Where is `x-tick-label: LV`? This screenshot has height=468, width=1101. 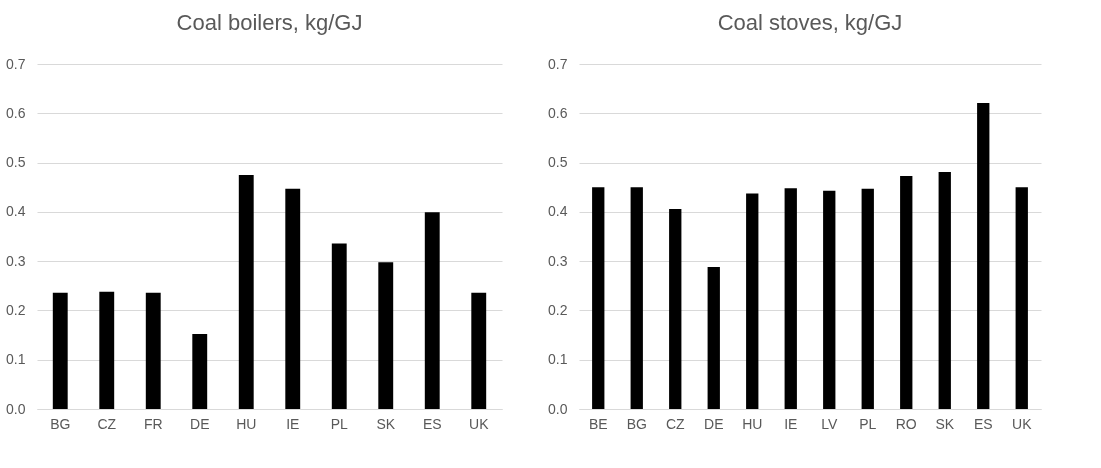
x-tick-label: LV is located at coordinates (829, 423).